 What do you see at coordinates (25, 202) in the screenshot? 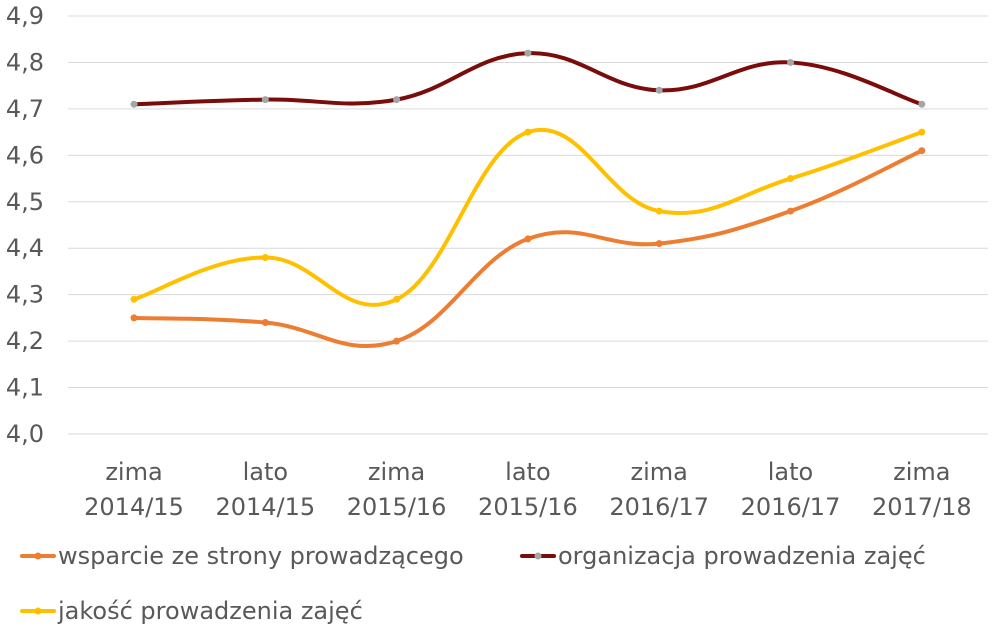
I see `y-tick-label: 4,5` at bounding box center [25, 202].